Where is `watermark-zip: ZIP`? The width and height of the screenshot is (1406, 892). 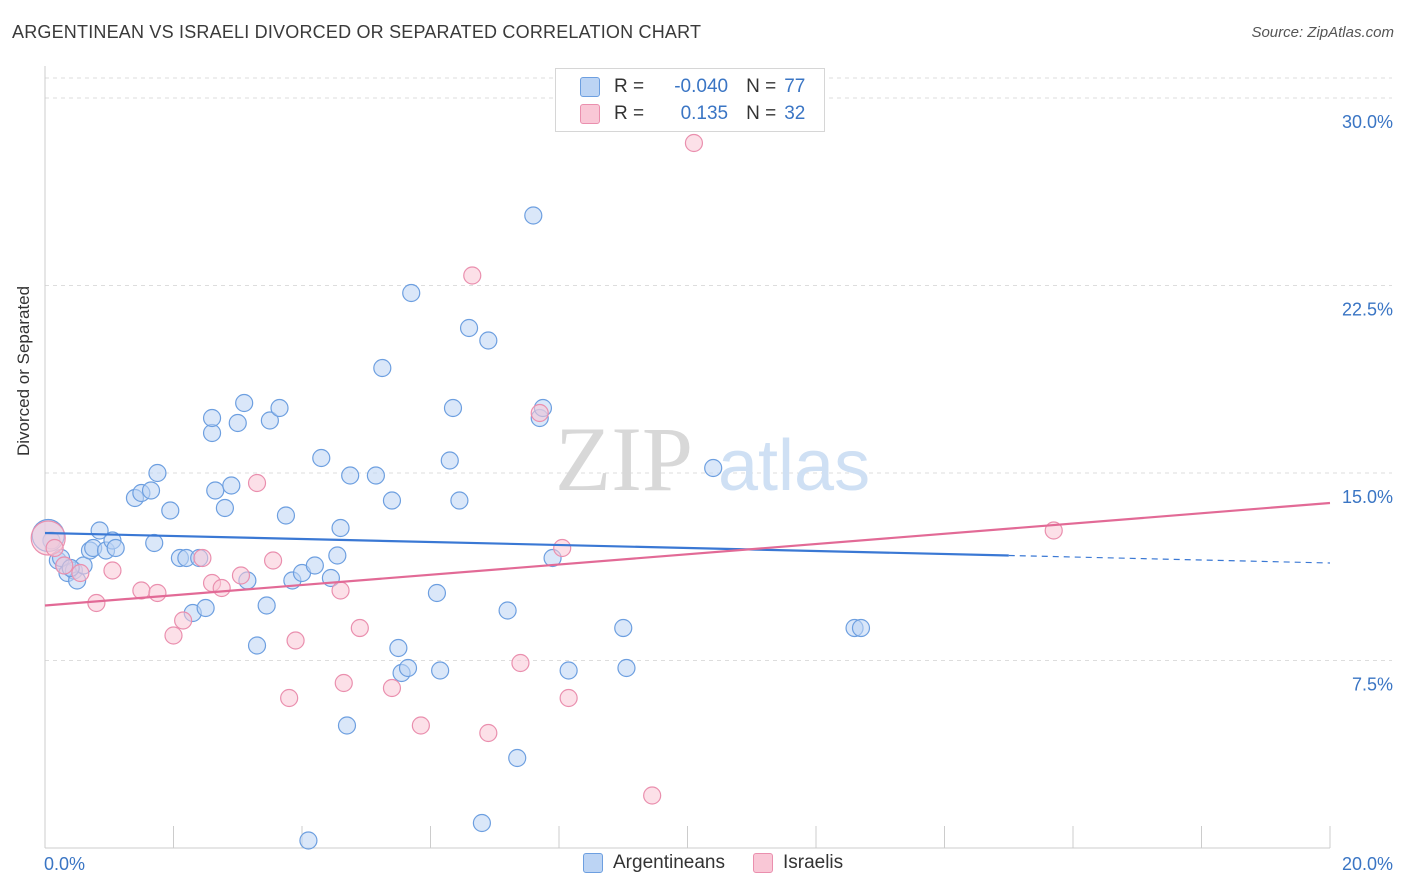
watermark-zip: ZIP is located at coordinates (624, 459).